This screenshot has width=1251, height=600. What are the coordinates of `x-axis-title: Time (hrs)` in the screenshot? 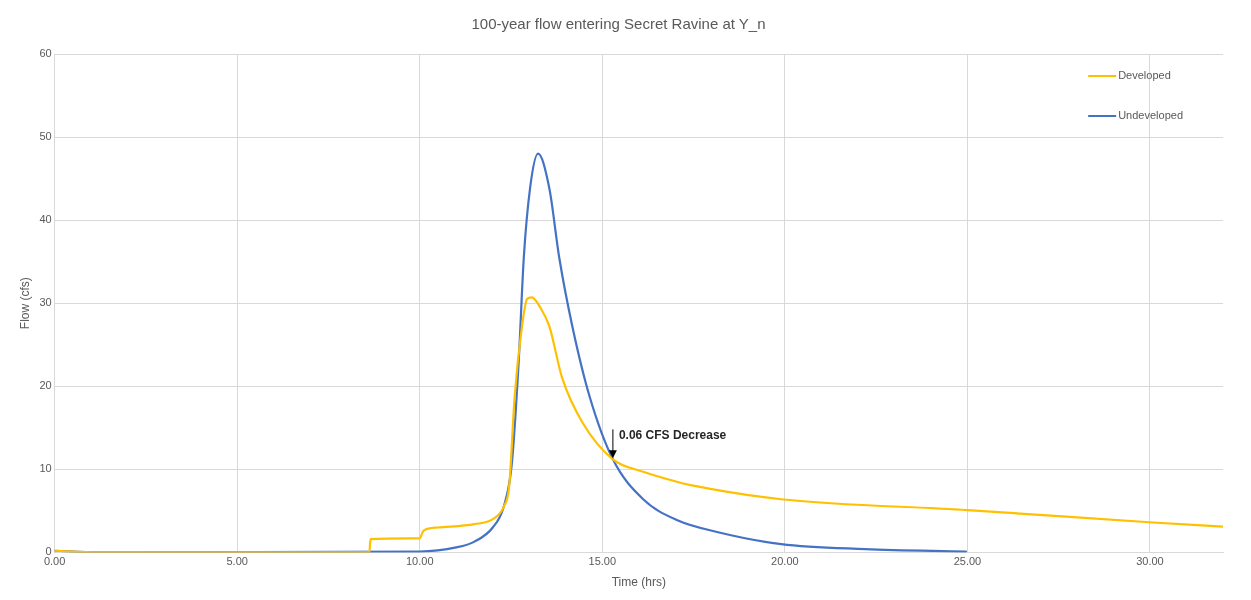 It's located at (638, 582).